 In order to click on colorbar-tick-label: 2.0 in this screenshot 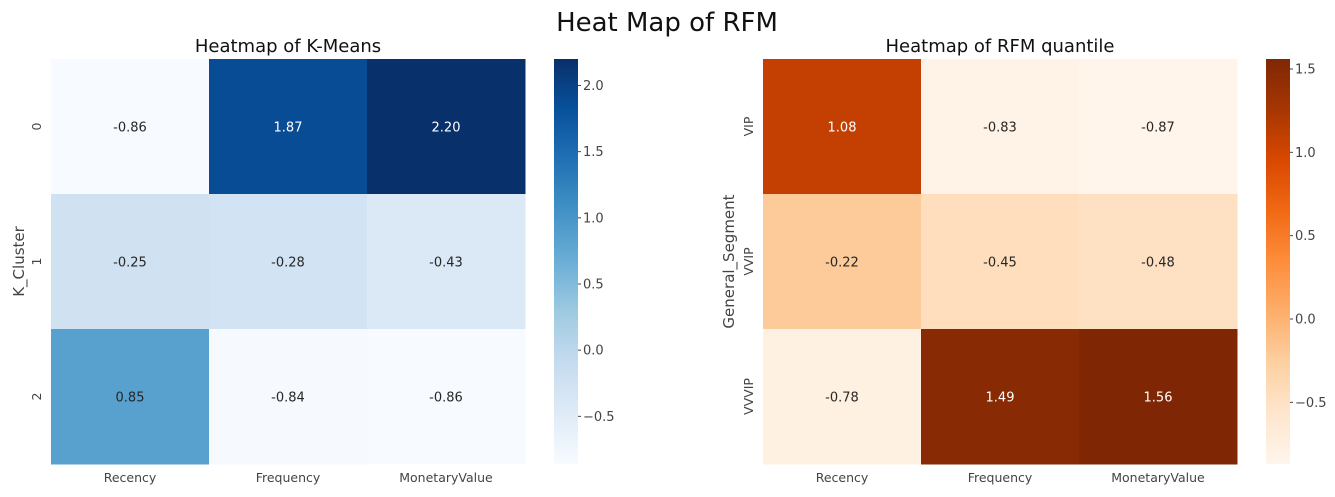, I will do `click(593, 86)`.